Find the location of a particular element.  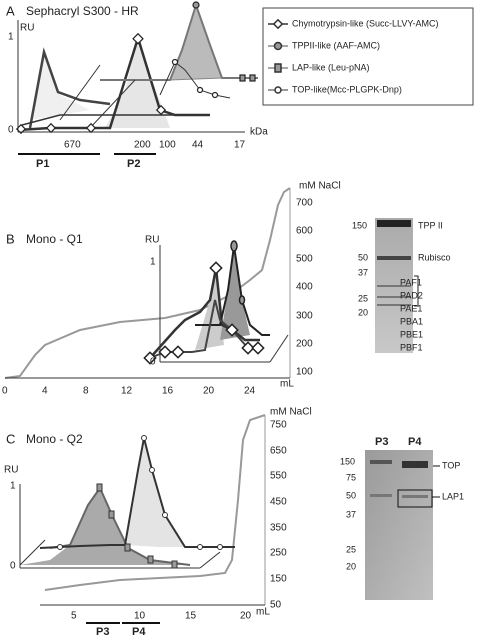

y2-tick-label: 600 is located at coordinates (304, 231).